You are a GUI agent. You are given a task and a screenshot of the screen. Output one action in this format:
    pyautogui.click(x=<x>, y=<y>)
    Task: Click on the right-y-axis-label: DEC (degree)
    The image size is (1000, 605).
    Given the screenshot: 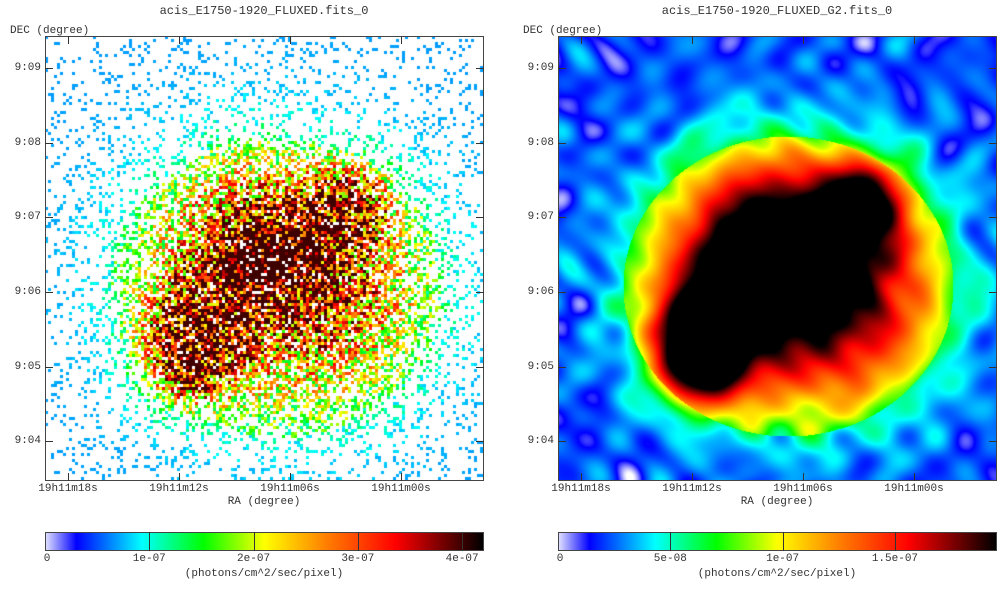 What is the action you would take?
    pyautogui.click(x=563, y=31)
    